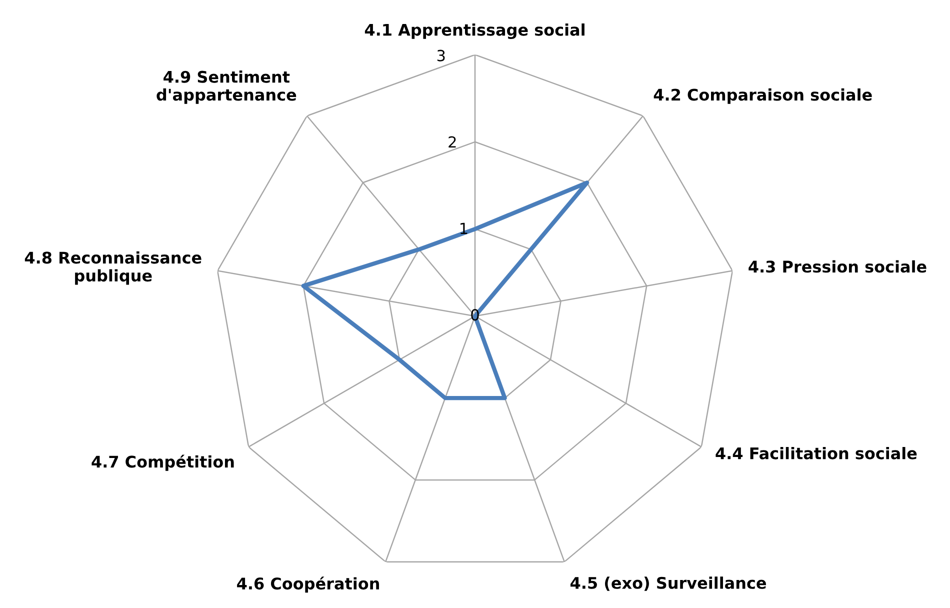 The height and width of the screenshot is (608, 950). I want to click on y-tick-label: 3, so click(441, 56).